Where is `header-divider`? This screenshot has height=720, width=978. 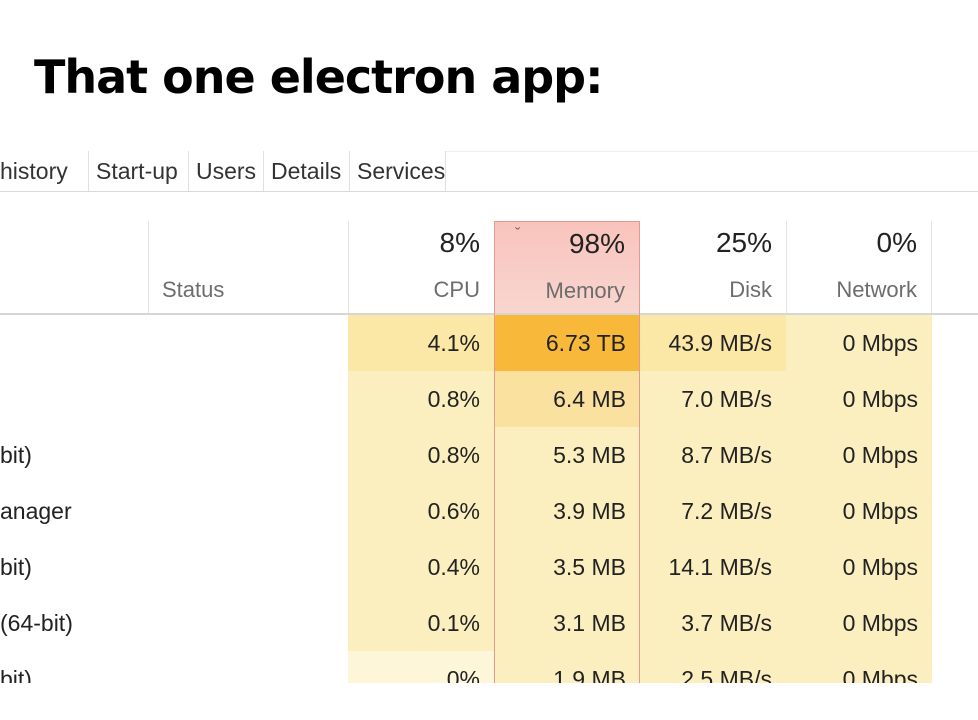
header-divider is located at coordinates (489, 314).